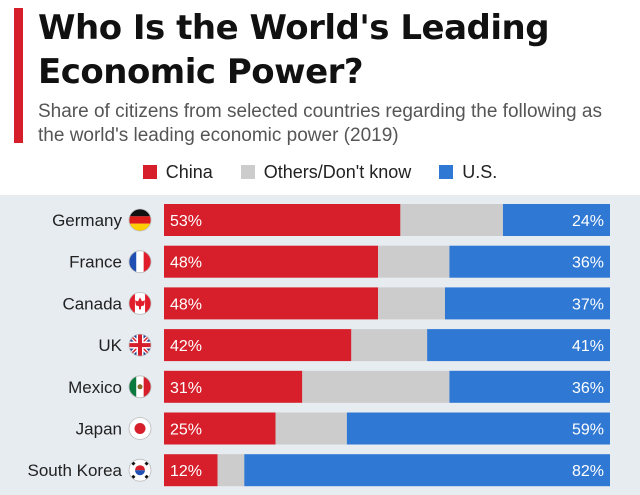 This screenshot has width=640, height=495. I want to click on legend-swatch-others, so click(247, 172).